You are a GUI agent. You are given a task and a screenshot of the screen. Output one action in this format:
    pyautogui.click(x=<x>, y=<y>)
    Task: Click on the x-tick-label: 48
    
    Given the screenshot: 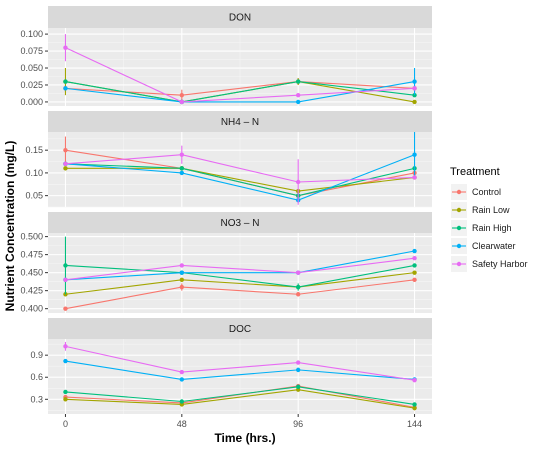 What is the action you would take?
    pyautogui.click(x=182, y=424)
    